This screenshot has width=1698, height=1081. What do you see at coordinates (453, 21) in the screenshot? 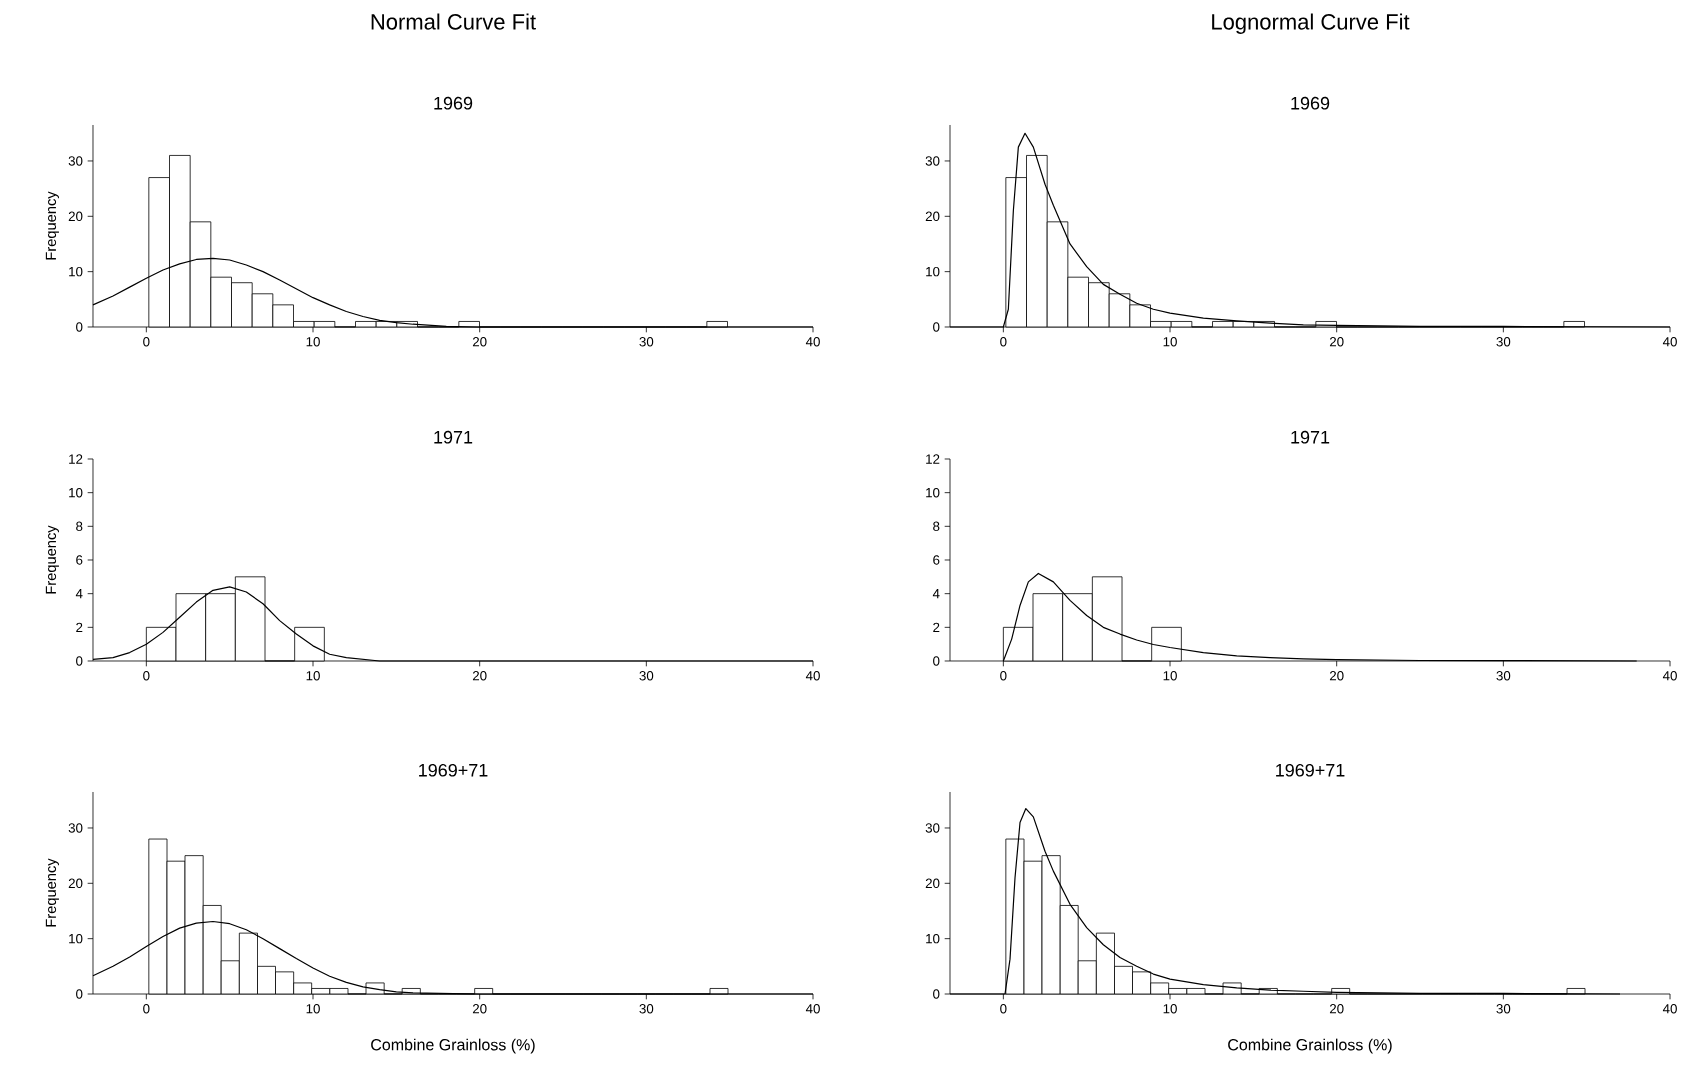
I see `chart-title: Normal Curve Fit` at bounding box center [453, 21].